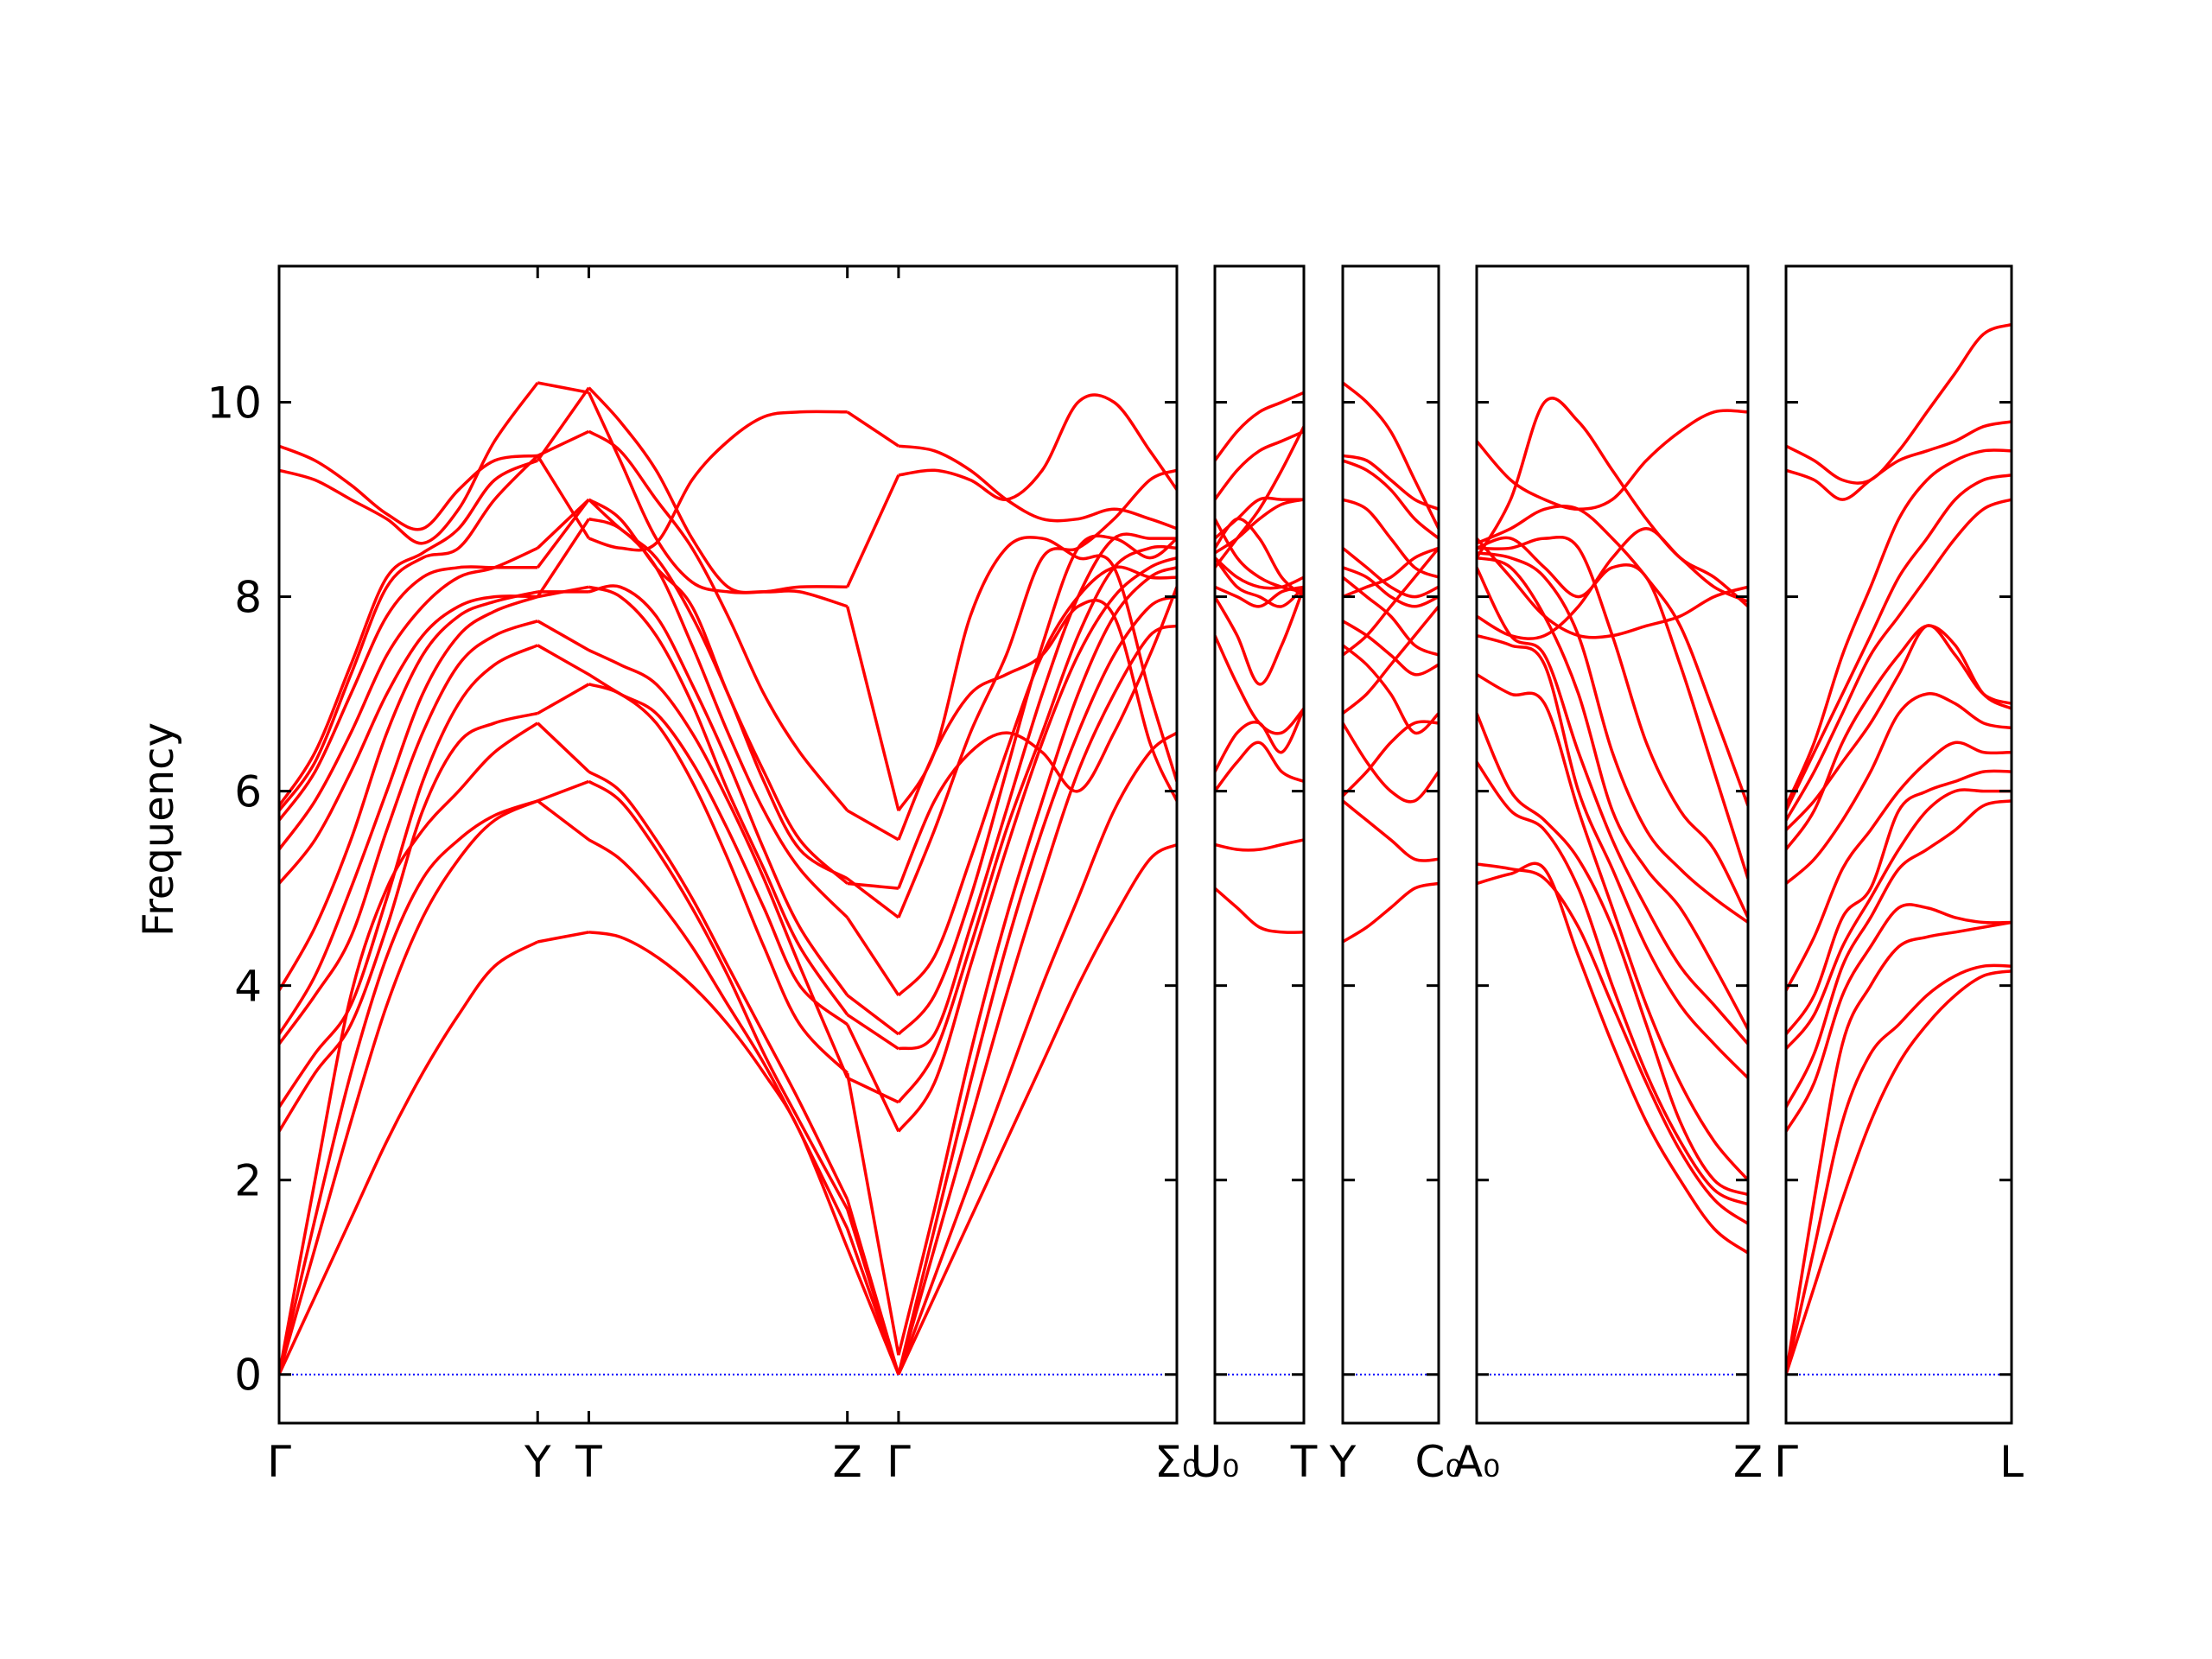 This screenshot has height=1659, width=2212. What do you see at coordinates (1439, 1462) in the screenshot?
I see `x-tick-label: C₀` at bounding box center [1439, 1462].